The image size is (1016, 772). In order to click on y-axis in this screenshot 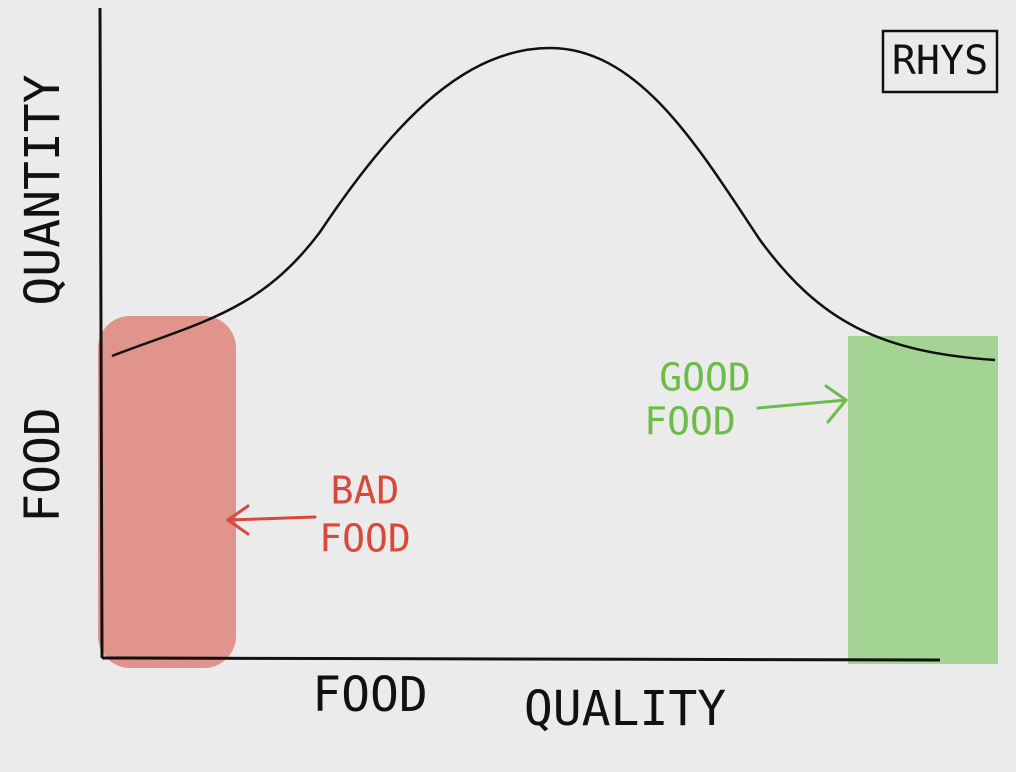, I will do `click(101, 333)`.